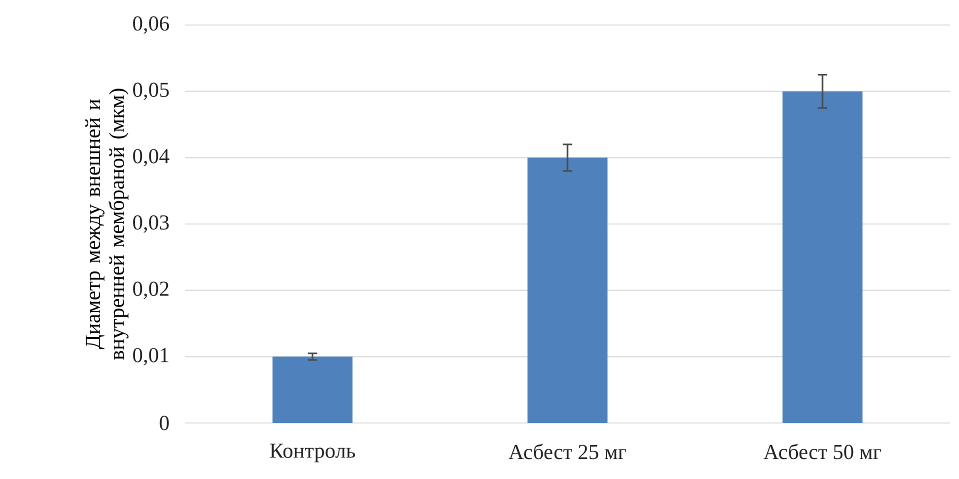 The image size is (959, 479). What do you see at coordinates (151, 224) in the screenshot?
I see `y-tick-label: 0,03` at bounding box center [151, 224].